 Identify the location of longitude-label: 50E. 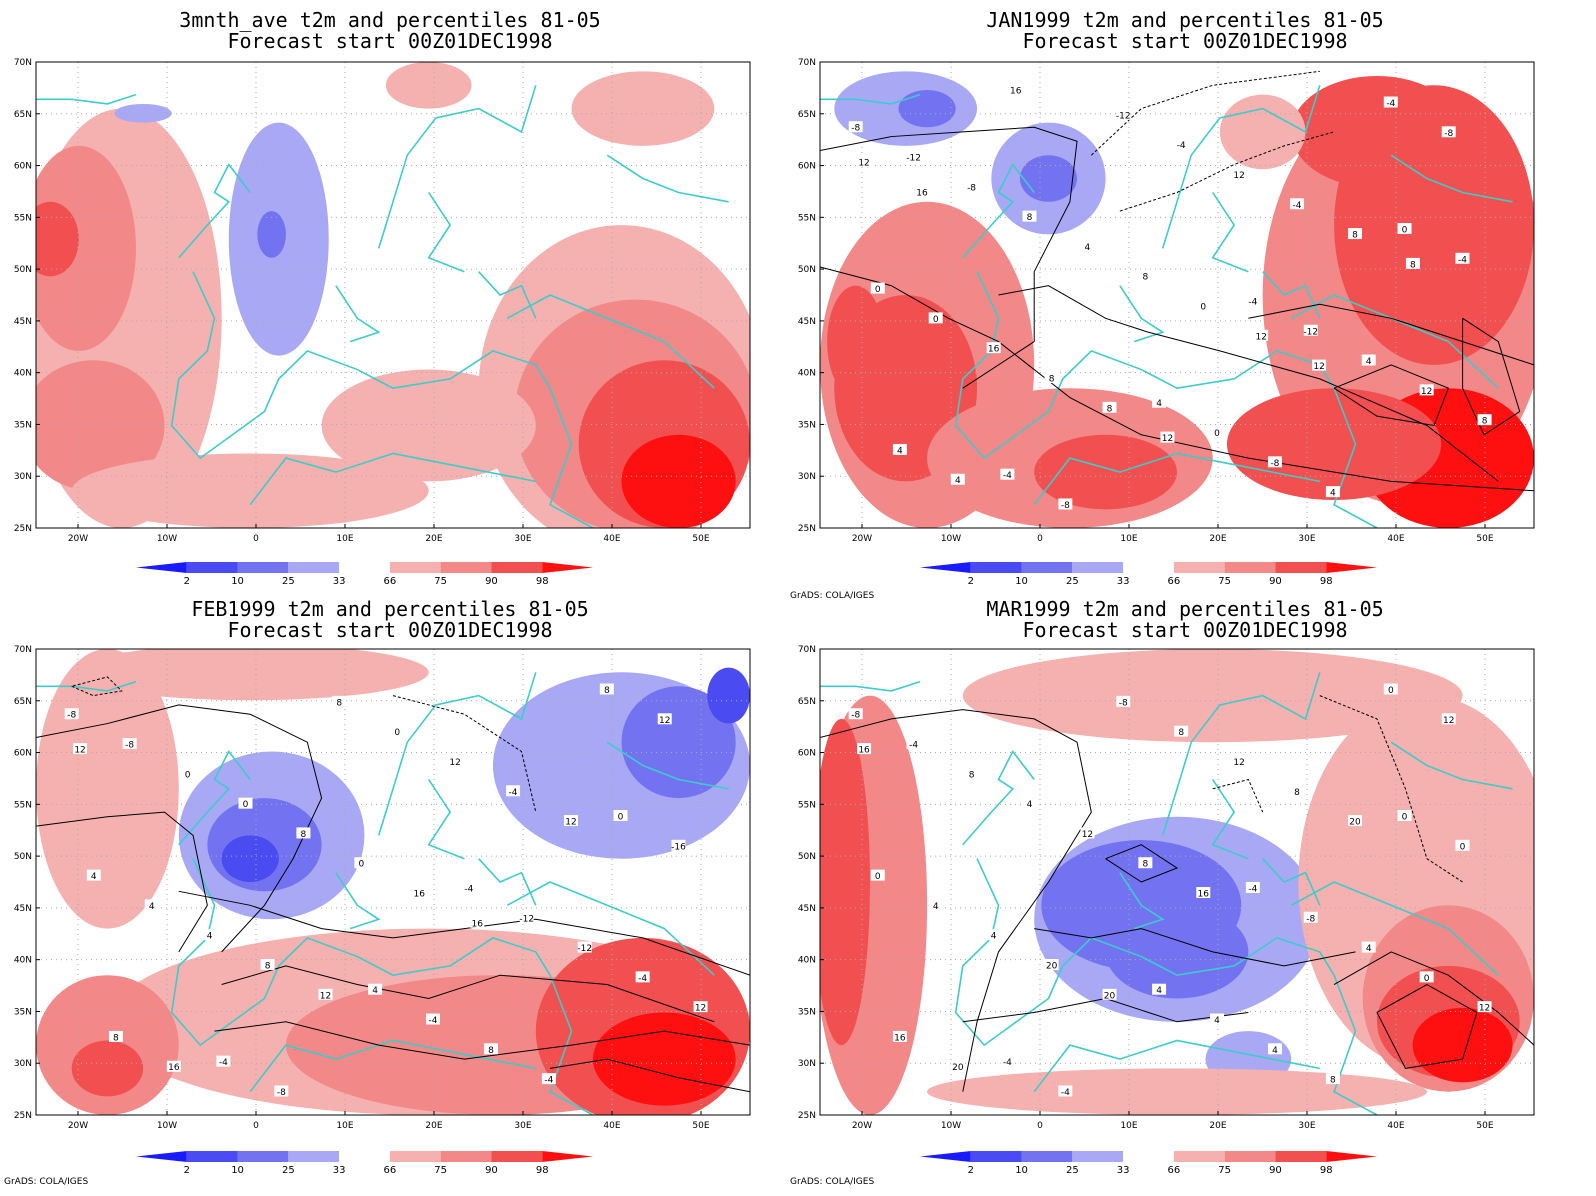
(1484, 1126).